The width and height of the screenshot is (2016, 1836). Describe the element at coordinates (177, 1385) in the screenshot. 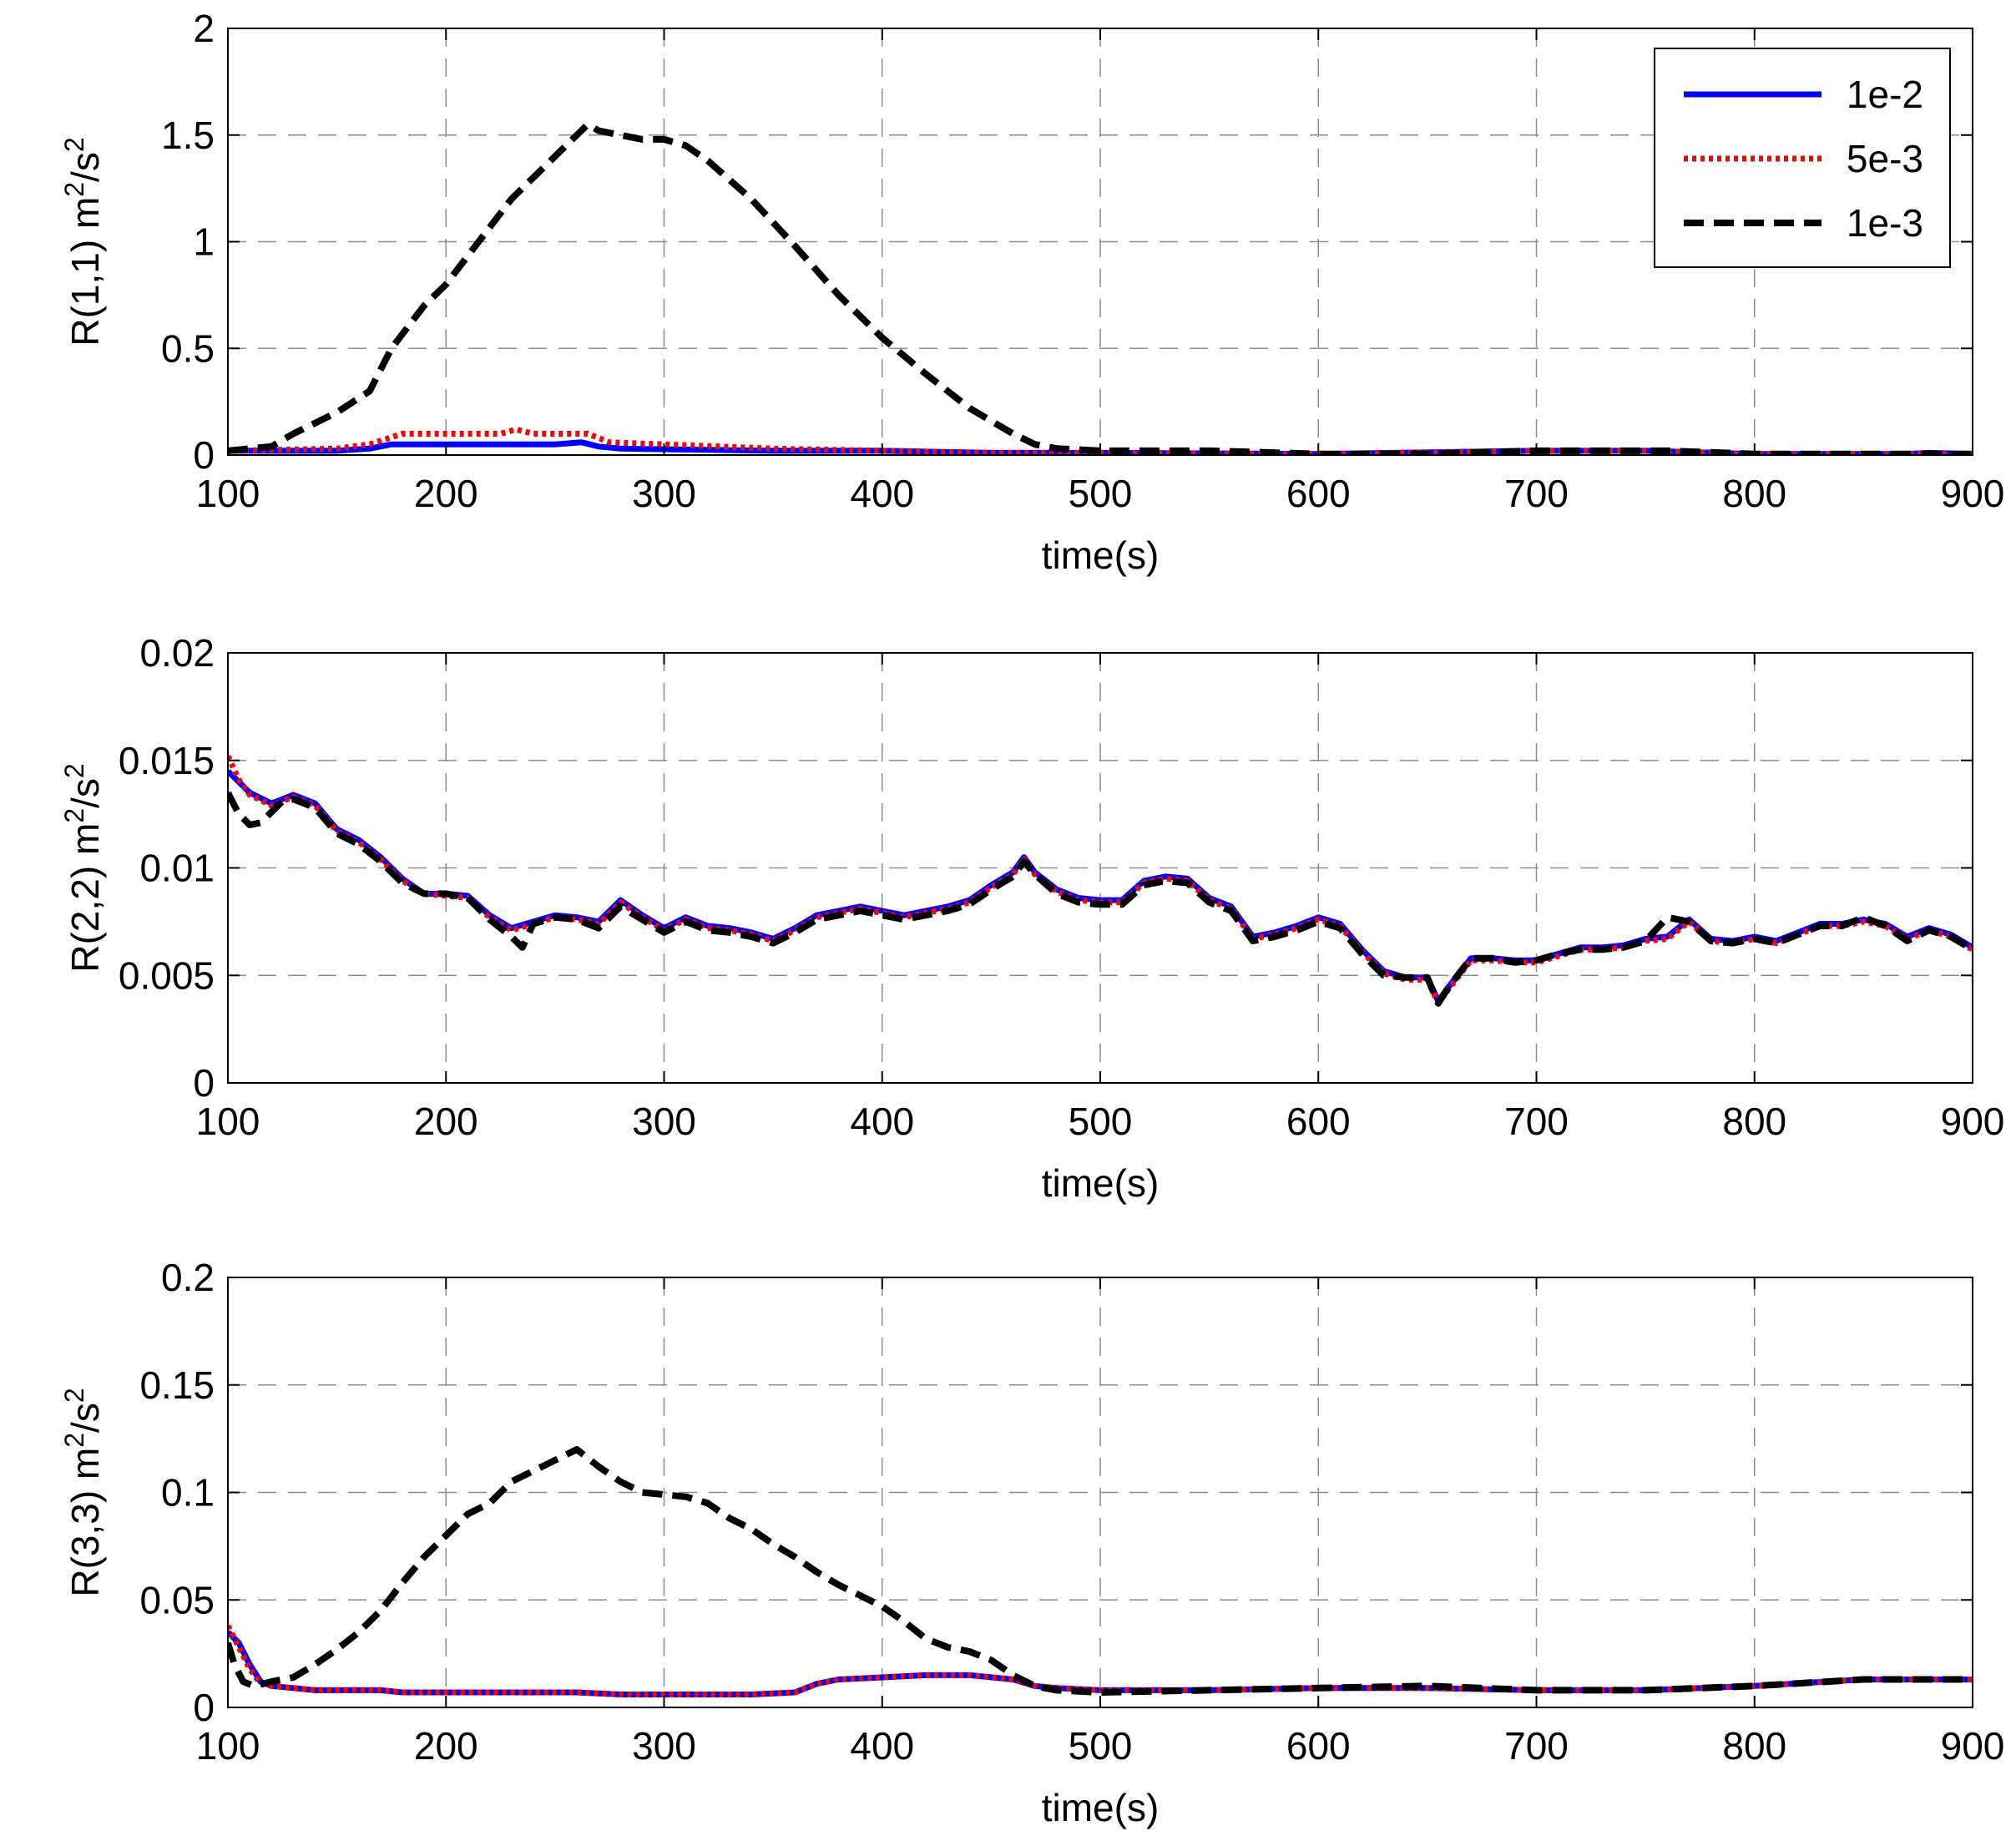

I see `y-tick-label: 0.15` at that location.